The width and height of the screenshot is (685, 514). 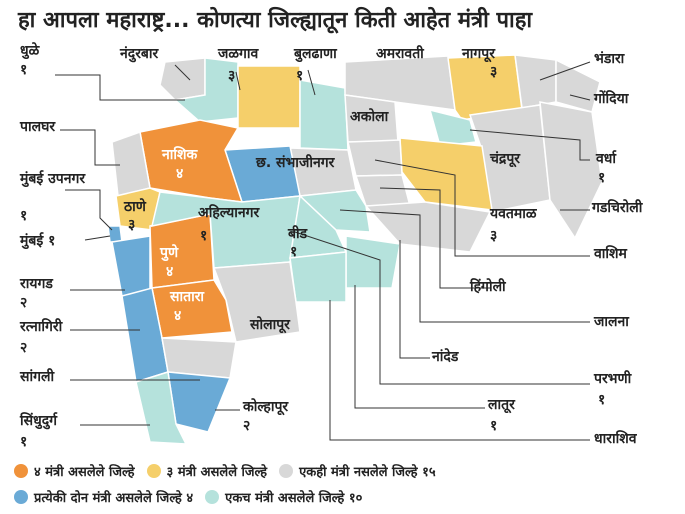 What do you see at coordinates (238, 54) in the screenshot?
I see `label-jalgaon: जळगाव` at bounding box center [238, 54].